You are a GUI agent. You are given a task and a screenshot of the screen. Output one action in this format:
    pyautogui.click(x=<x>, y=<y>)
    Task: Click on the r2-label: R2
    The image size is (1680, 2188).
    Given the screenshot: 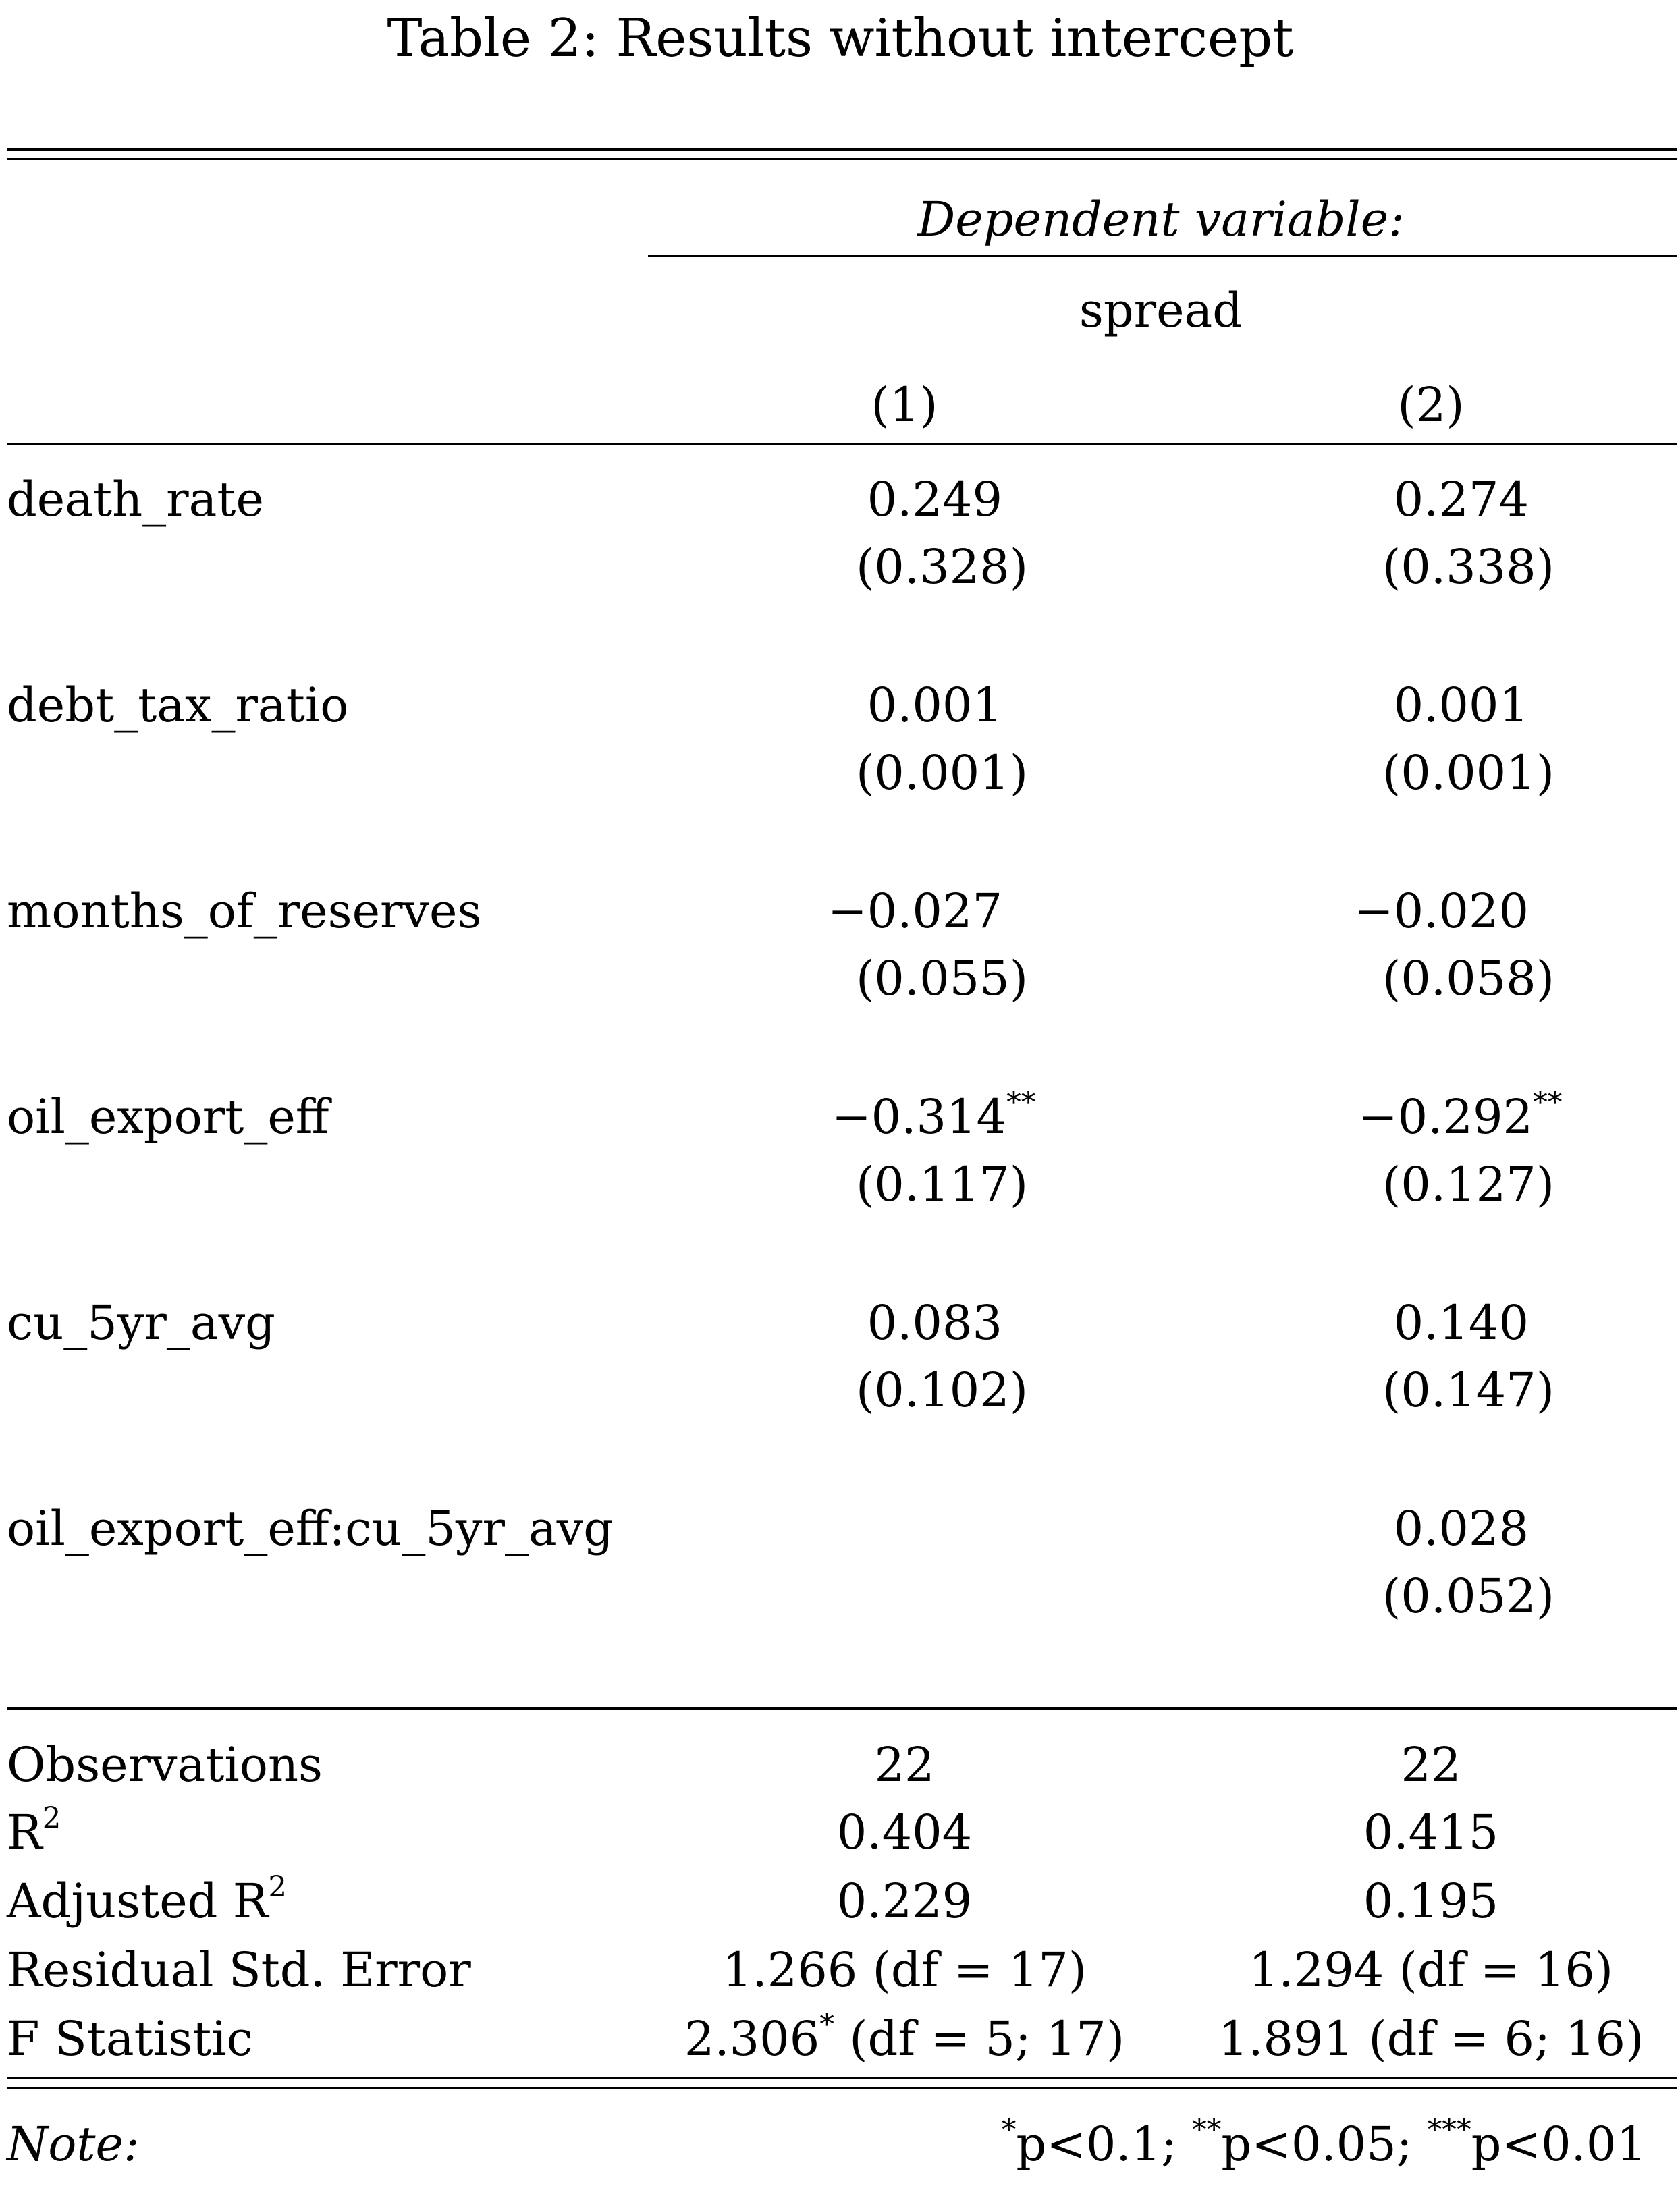 What is the action you would take?
    pyautogui.click(x=34, y=1831)
    